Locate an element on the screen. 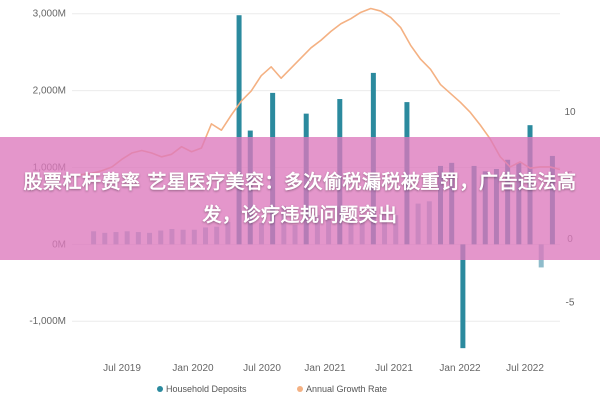 The width and height of the screenshot is (600, 400). headline-title: 股票杠杆费率 艺星医疗美容：多次偷税漏税被重罚，广告违法高发，诊疗违规问题突出 is located at coordinates (300, 198).